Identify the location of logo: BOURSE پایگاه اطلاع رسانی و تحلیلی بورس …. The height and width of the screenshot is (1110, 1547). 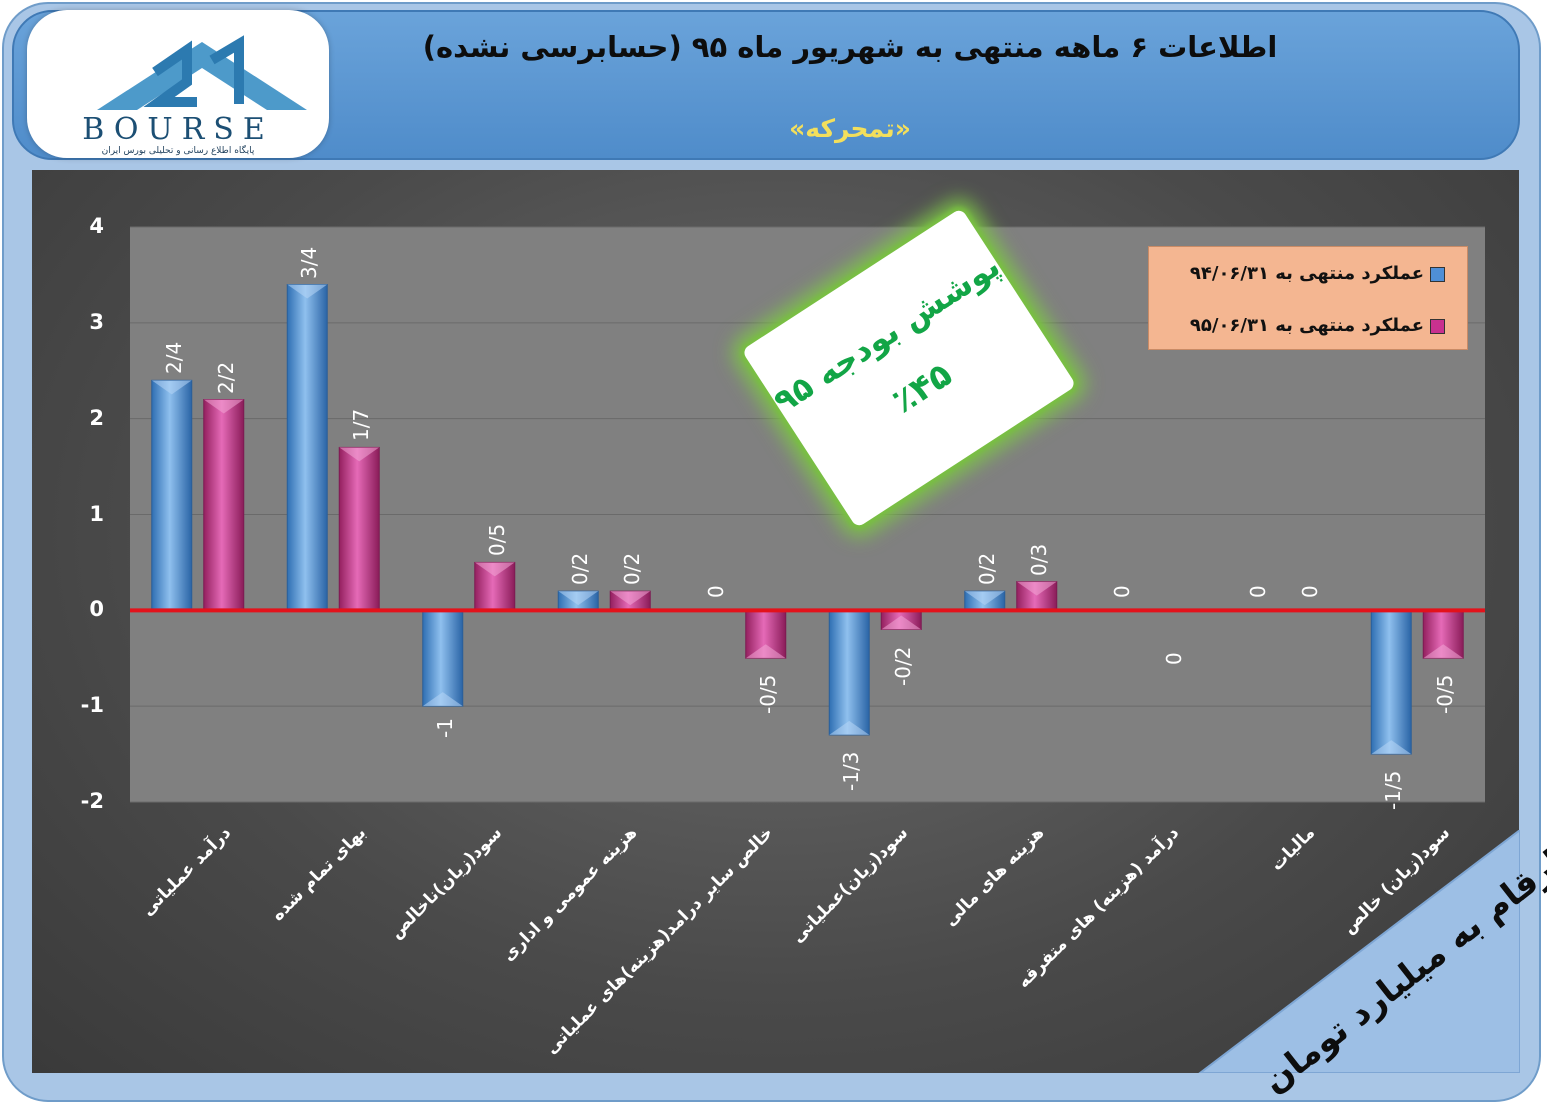
(178, 84).